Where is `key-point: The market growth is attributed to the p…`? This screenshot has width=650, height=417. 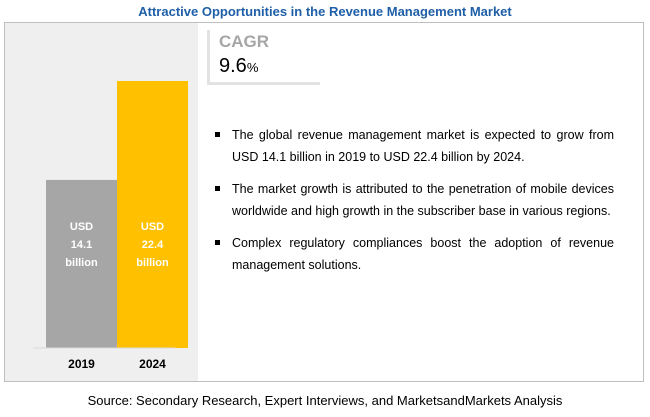
key-point: The market growth is attributed to the p… is located at coordinates (413, 200).